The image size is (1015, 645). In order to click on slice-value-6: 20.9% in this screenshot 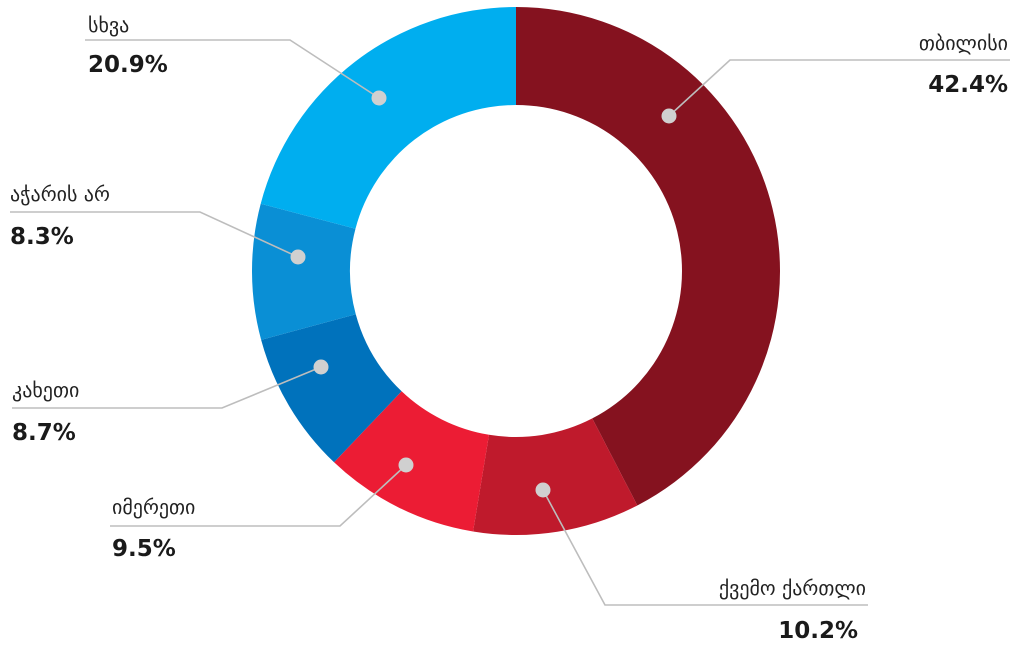, I will do `click(128, 65)`.